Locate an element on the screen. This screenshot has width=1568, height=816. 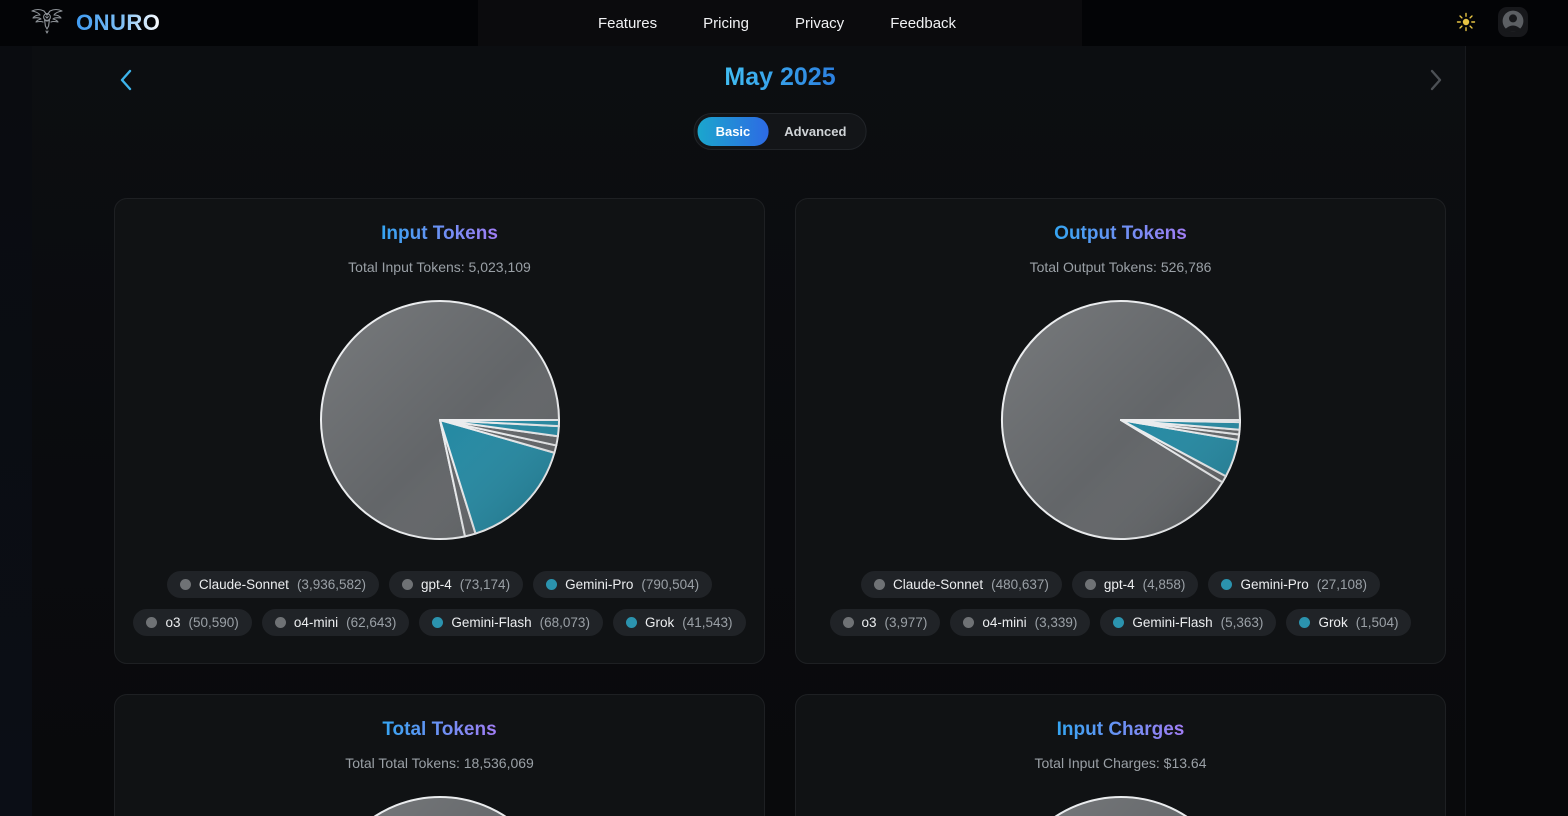
legend-chip-claude-sonnet: Claude-Sonnet (3,936,582) is located at coordinates (272, 584).